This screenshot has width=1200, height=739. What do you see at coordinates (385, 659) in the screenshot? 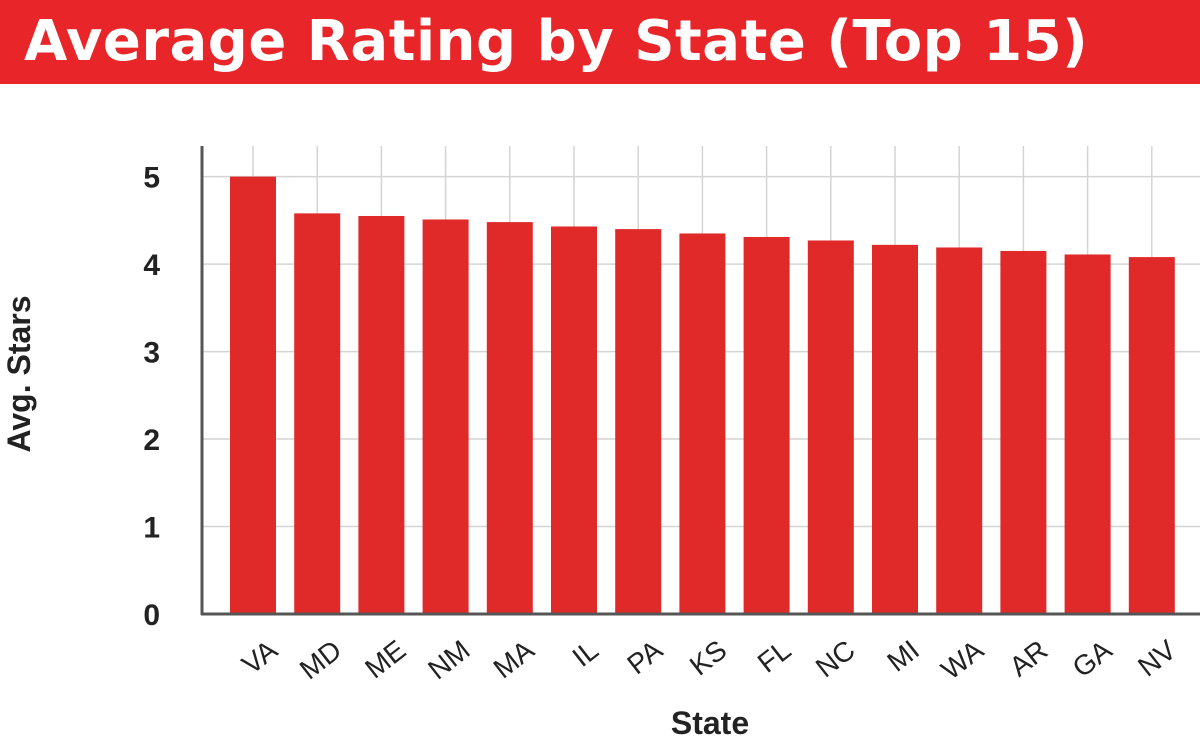
I see `x-tick-label: ME` at bounding box center [385, 659].